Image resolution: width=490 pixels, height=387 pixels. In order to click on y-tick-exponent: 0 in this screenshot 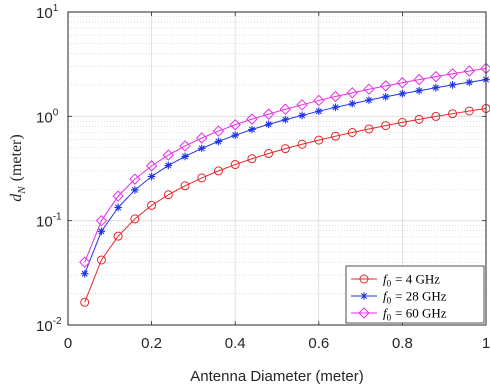, I will do `click(56, 112)`.